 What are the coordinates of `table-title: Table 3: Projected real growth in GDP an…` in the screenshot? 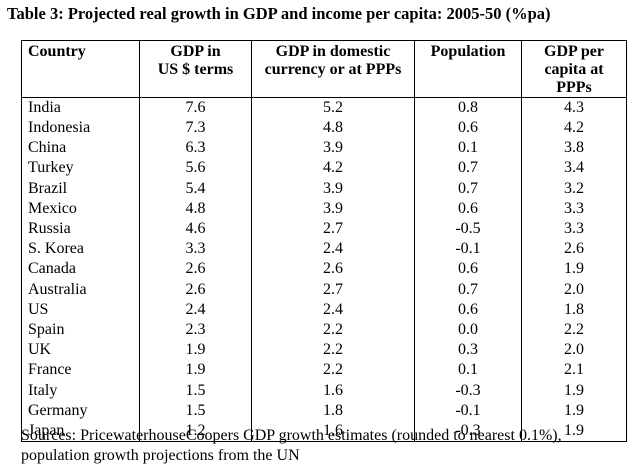 It's located at (279, 13).